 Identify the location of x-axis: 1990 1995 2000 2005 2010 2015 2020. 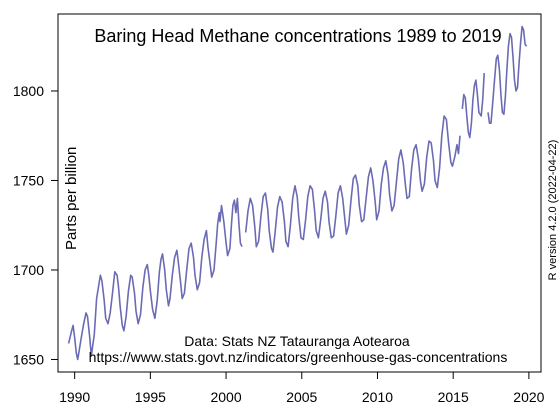
(302, 388).